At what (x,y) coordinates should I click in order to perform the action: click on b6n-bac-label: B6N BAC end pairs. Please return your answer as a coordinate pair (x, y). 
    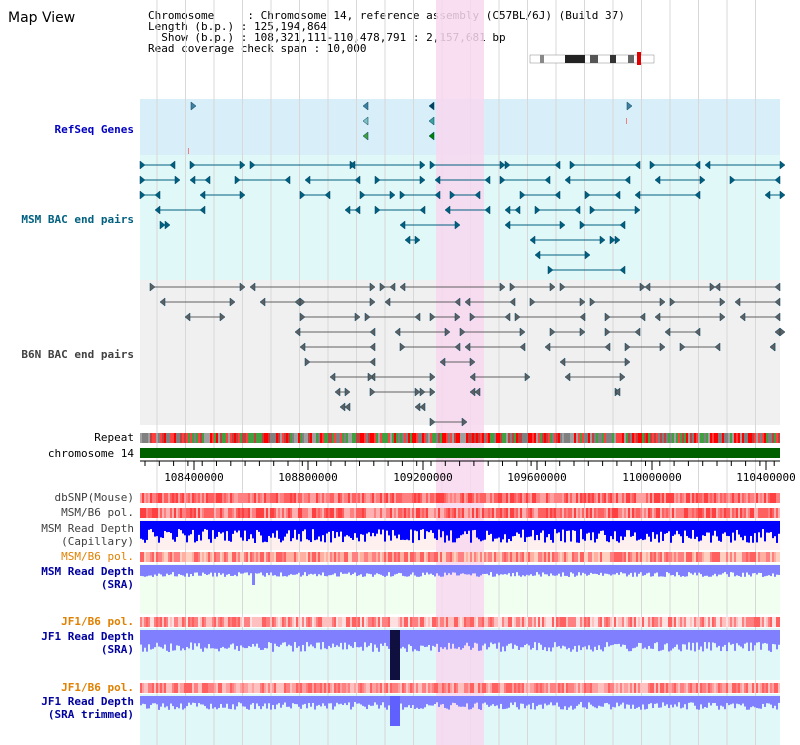
    Looking at the image, I should click on (77, 354).